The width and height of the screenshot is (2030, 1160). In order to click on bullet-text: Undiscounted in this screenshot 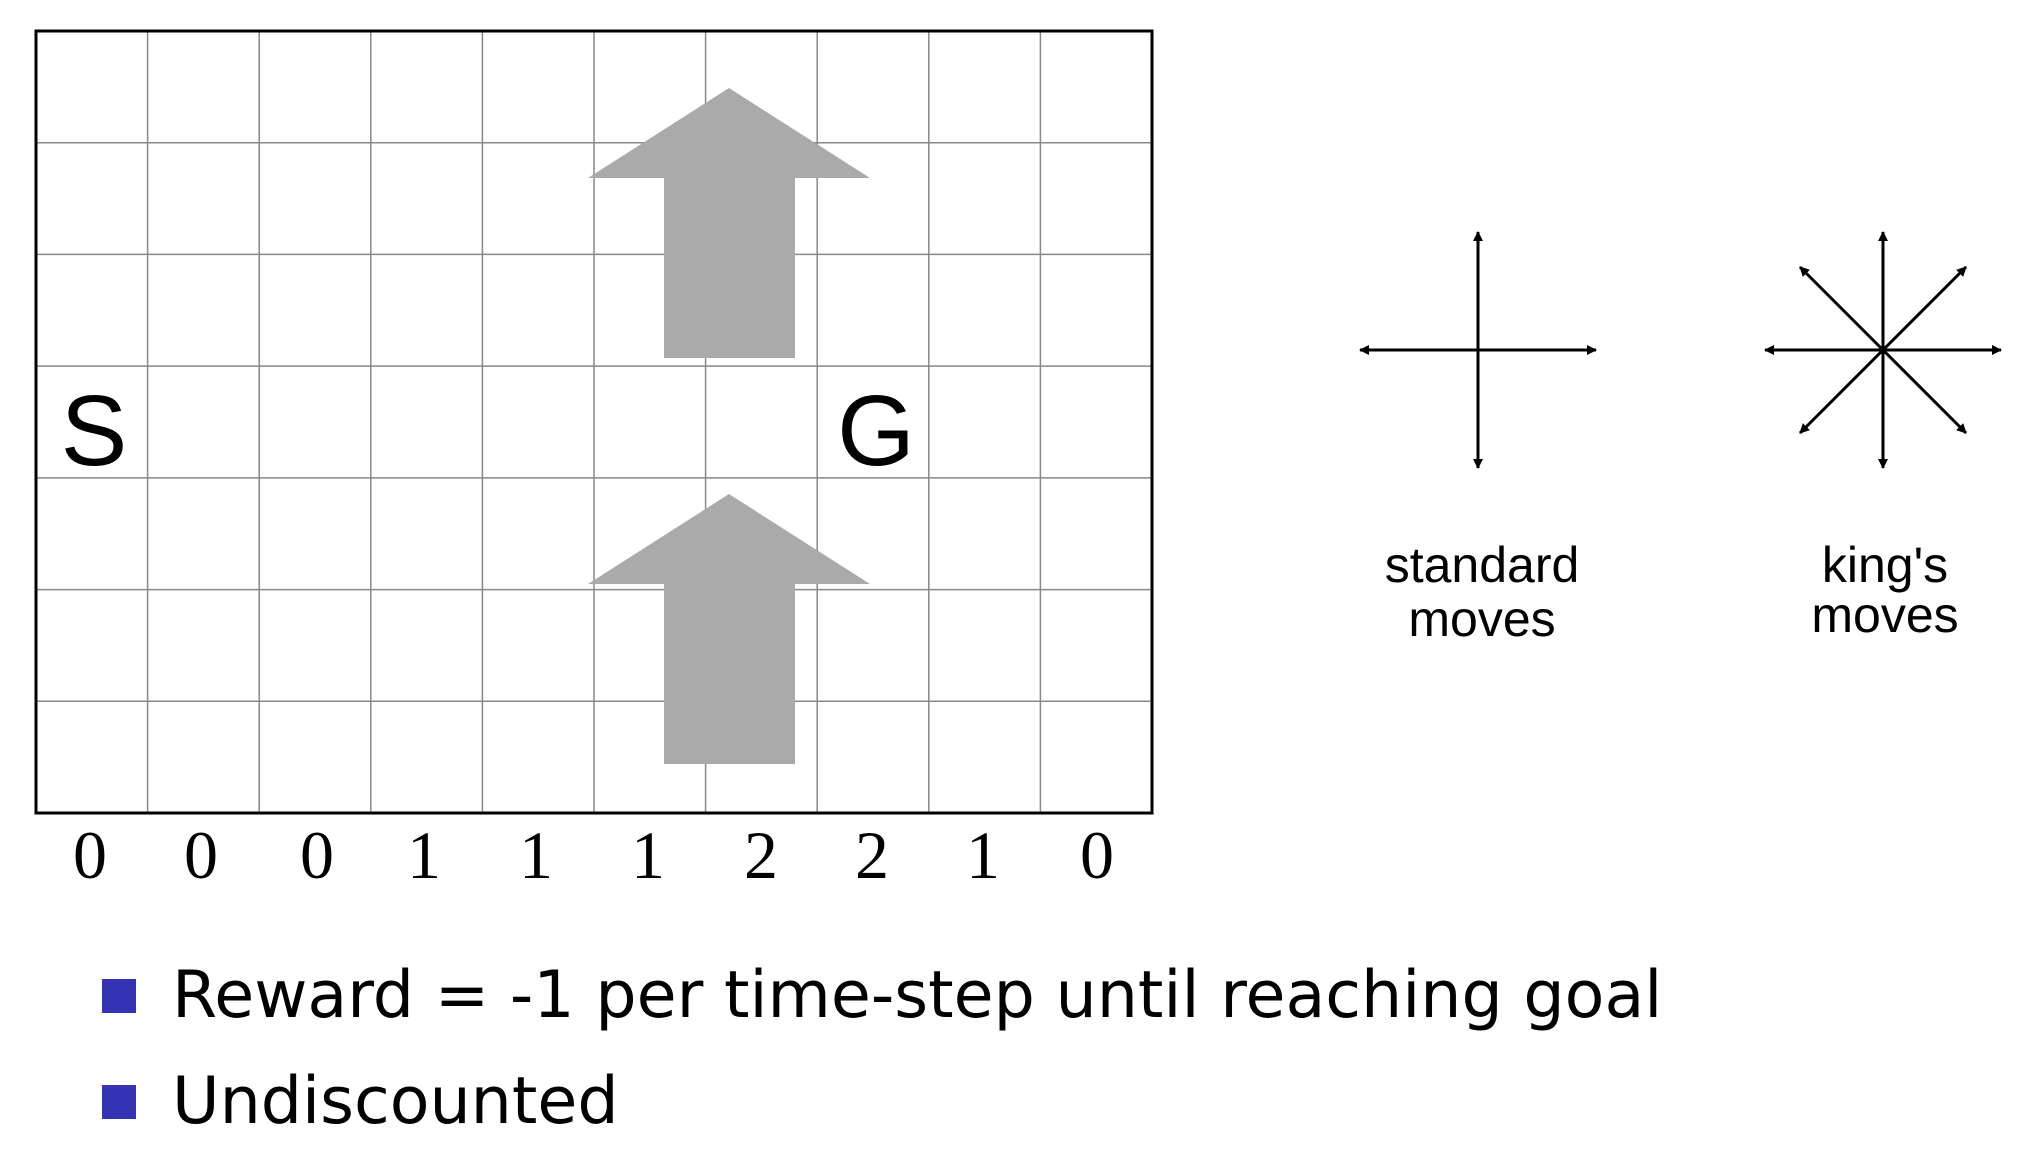, I will do `click(395, 1101)`.